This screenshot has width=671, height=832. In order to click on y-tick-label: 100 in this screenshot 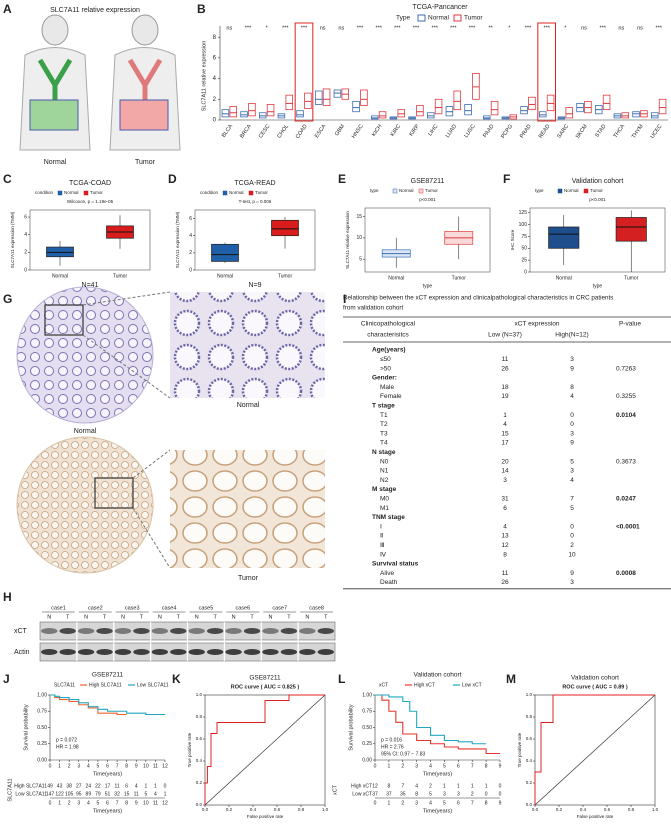, I will do `click(523, 225)`.